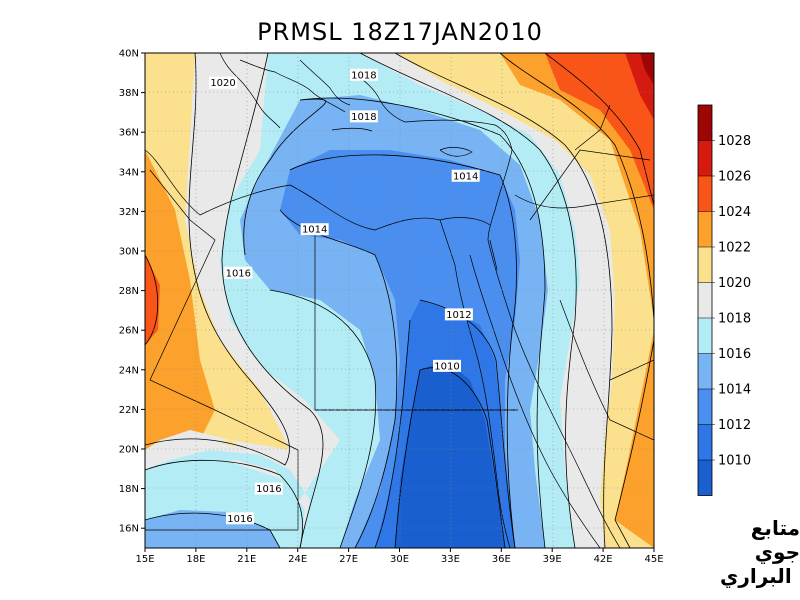 This screenshot has height=600, width=800. I want to click on lat-tick-label: 36N, so click(129, 133).